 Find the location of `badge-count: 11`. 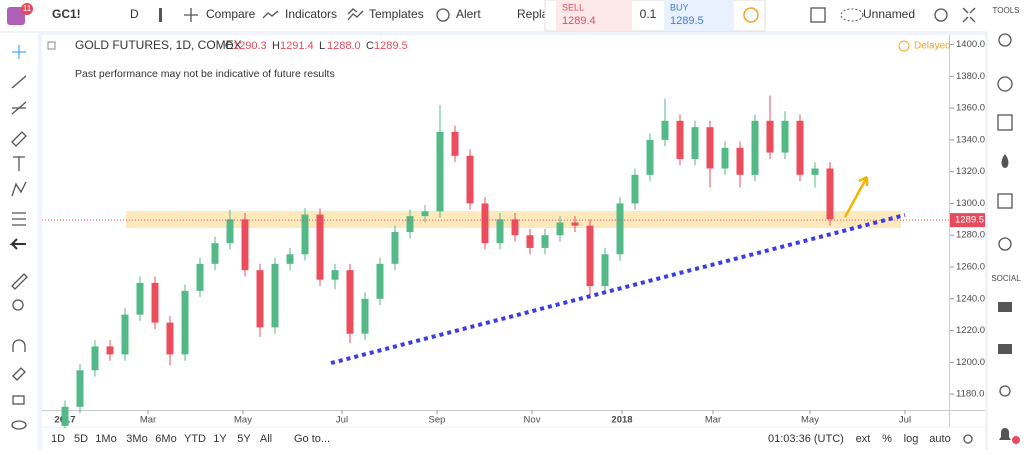

badge-count: 11 is located at coordinates (27, 8).